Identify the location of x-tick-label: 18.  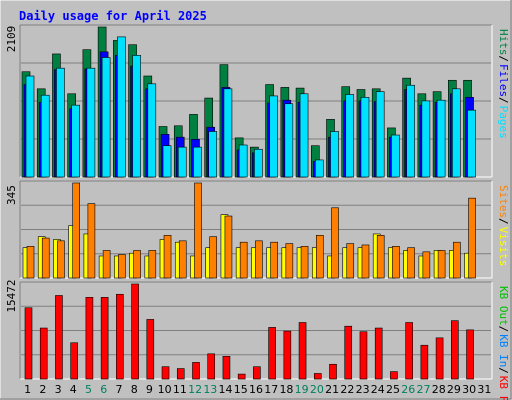
(286, 389).